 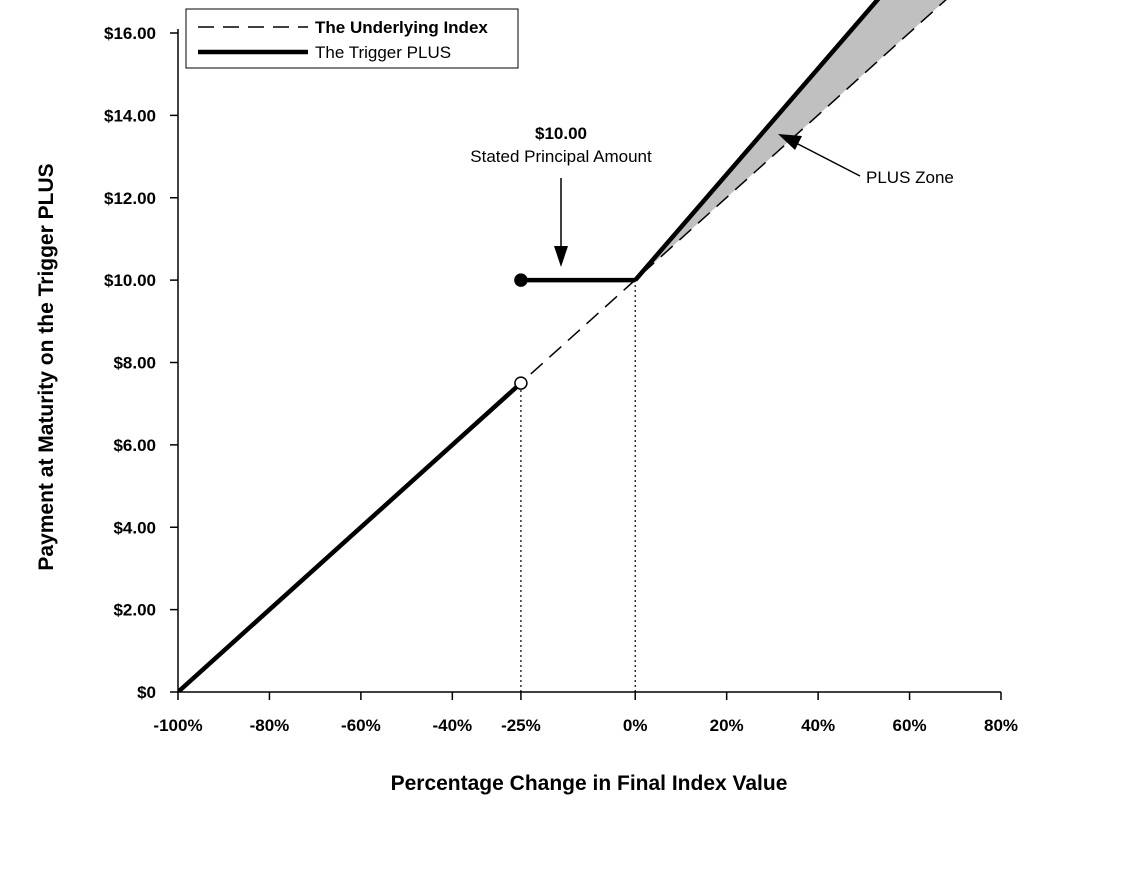 What do you see at coordinates (578, 486) in the screenshot?
I see `reference-lines` at bounding box center [578, 486].